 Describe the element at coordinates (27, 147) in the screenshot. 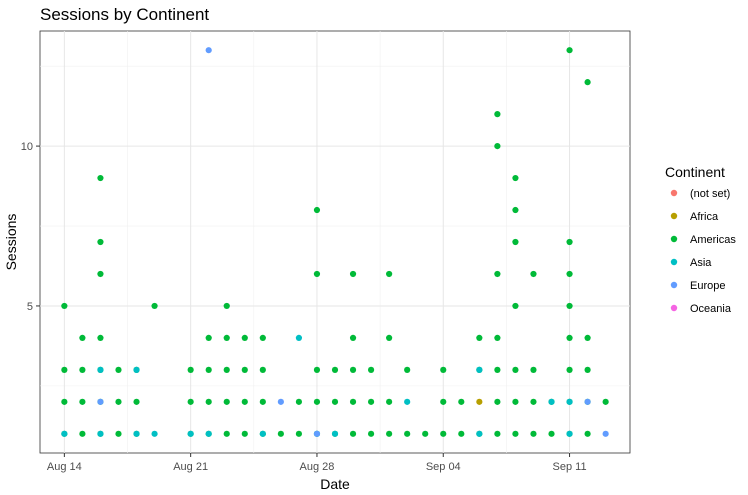

I see `y-tick-label: 10` at that location.